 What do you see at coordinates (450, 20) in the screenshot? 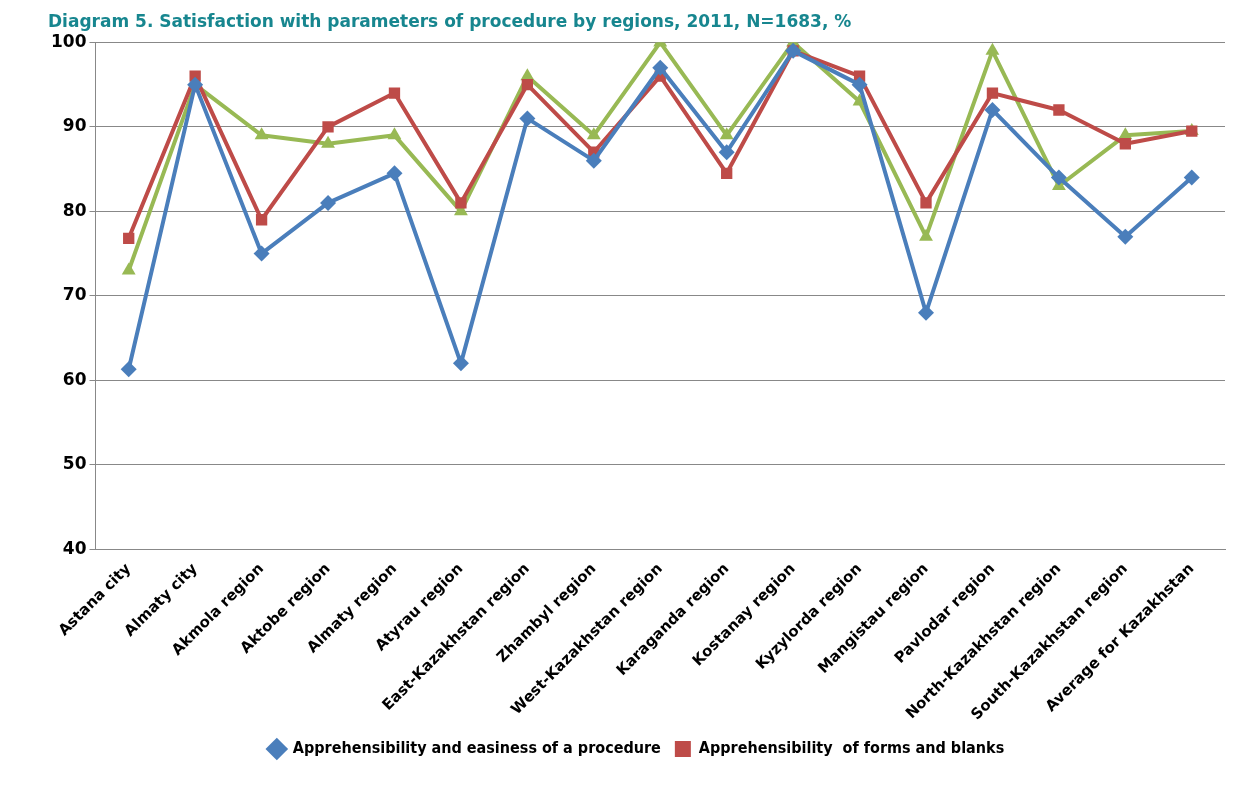
I see `chart-title: Diagram 5. Satisfaction with parameters of procedure by regions, 2011, N=1683, %` at bounding box center [450, 20].